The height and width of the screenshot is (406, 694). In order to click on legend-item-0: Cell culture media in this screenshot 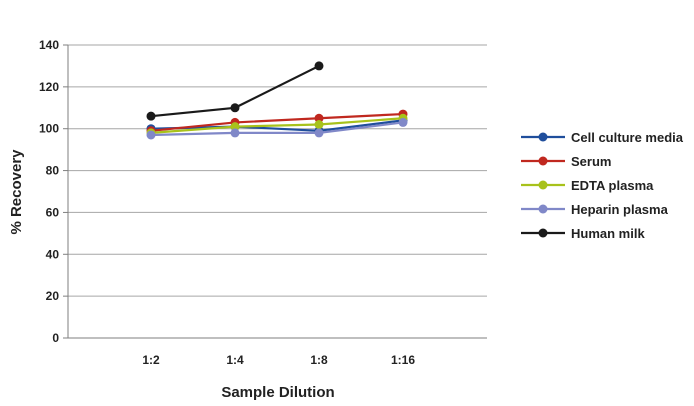, I will do `click(602, 137)`.